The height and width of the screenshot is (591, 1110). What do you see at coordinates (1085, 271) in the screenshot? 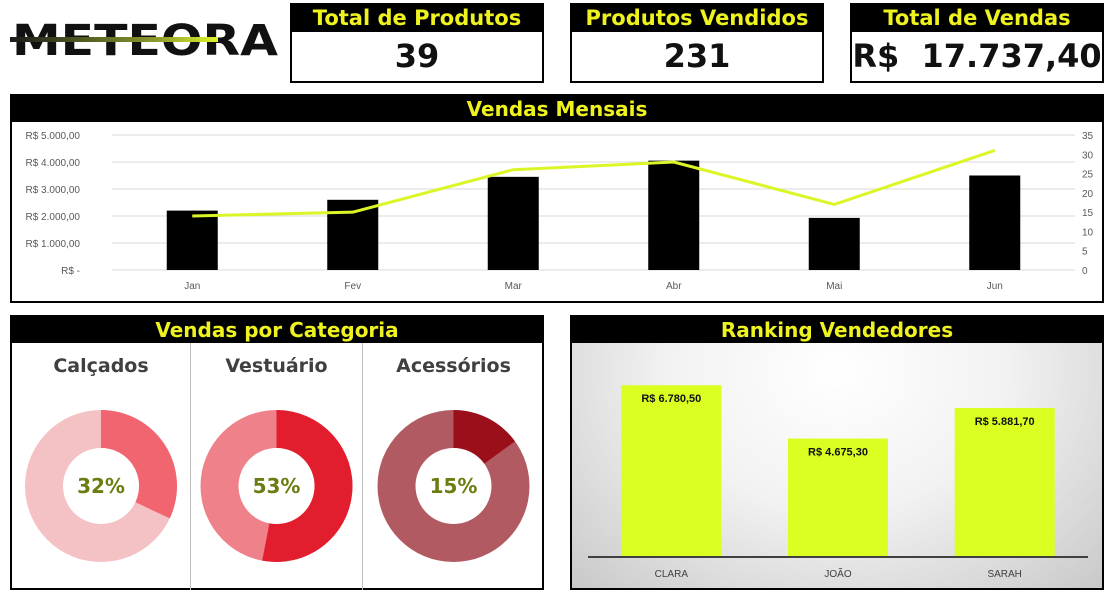
I see `y-right-tick-label: 0` at bounding box center [1085, 271].